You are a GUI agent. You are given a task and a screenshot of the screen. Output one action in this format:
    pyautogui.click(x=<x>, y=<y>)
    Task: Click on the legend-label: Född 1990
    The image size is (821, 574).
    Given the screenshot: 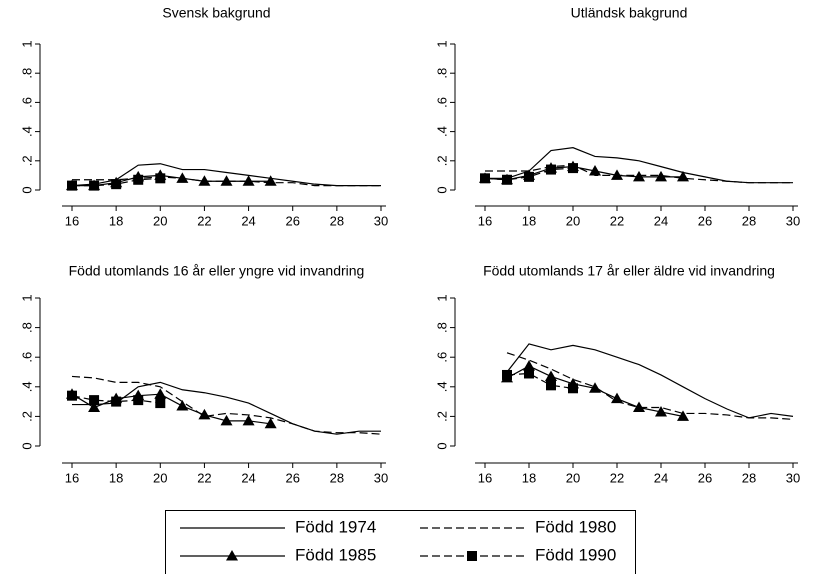 What is the action you would take?
    pyautogui.click(x=575, y=554)
    